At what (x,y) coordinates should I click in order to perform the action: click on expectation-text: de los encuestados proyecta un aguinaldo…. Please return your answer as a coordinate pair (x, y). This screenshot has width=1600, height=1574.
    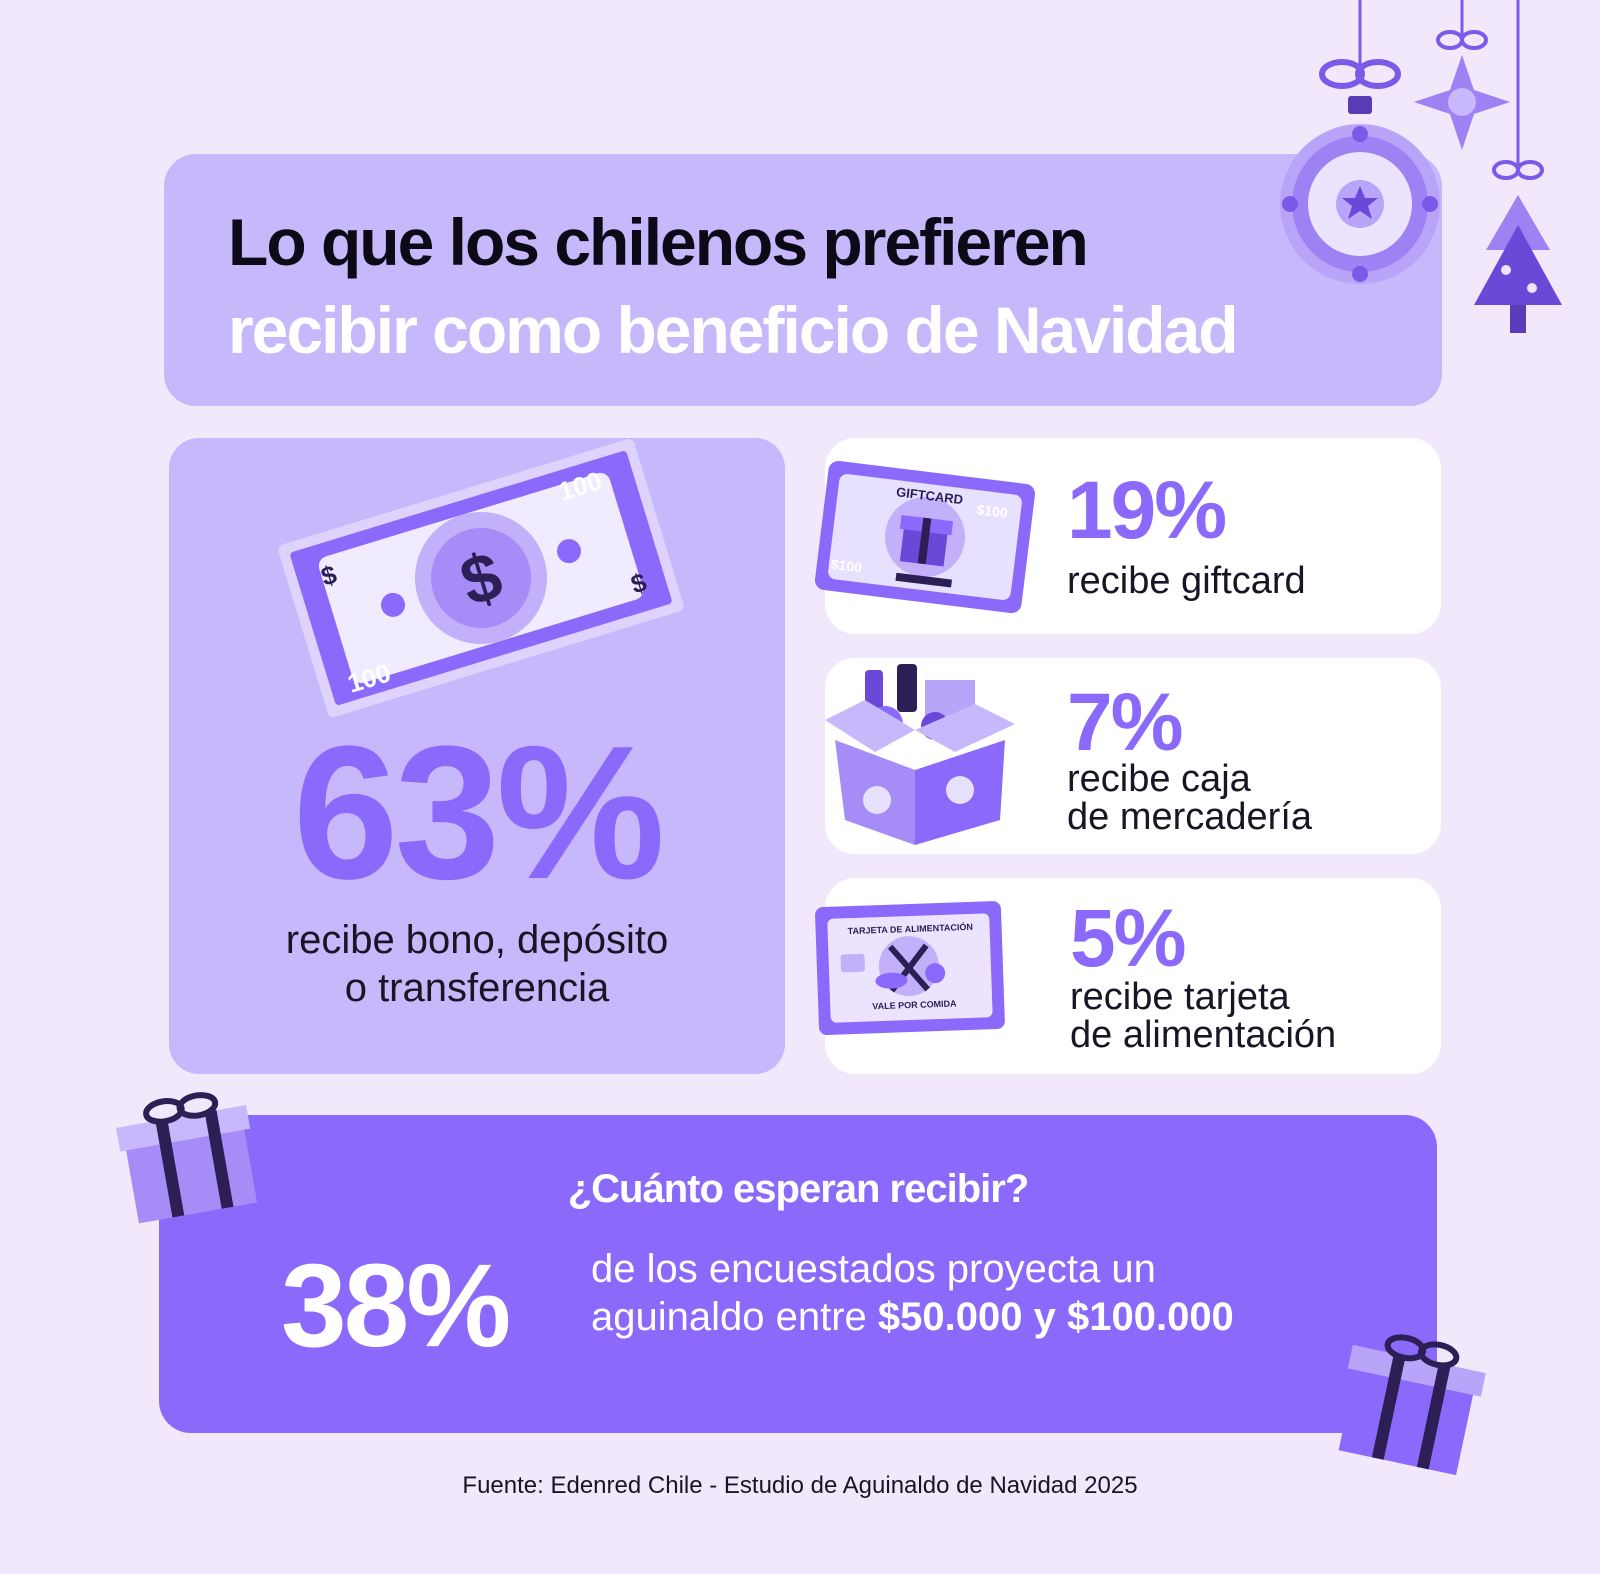
    Looking at the image, I should click on (912, 1293).